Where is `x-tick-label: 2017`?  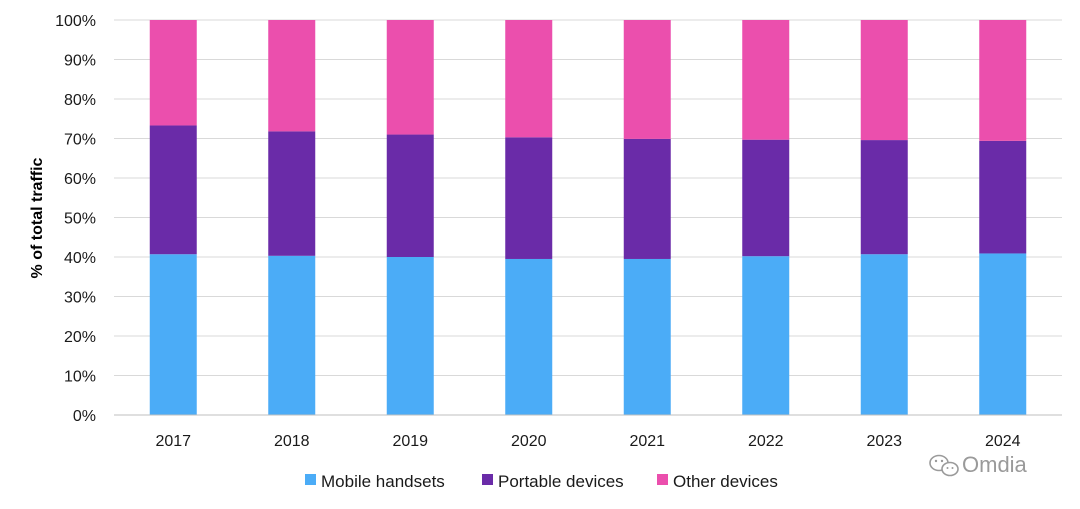
x-tick-label: 2017 is located at coordinates (173, 441).